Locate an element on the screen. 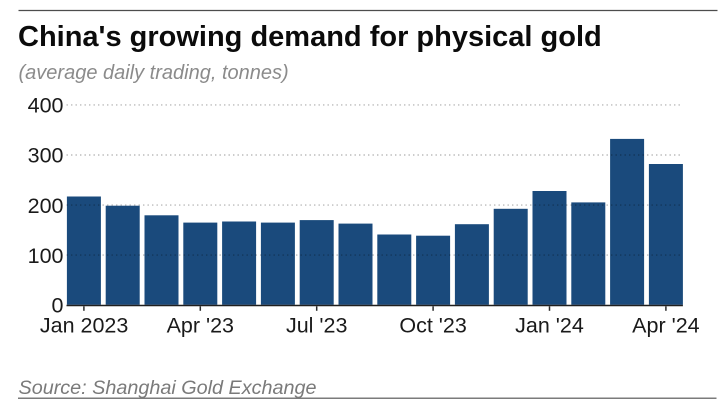 This screenshot has height=403, width=721. svg-text: Source: Shanghai Gold Exchange is located at coordinates (168, 388).